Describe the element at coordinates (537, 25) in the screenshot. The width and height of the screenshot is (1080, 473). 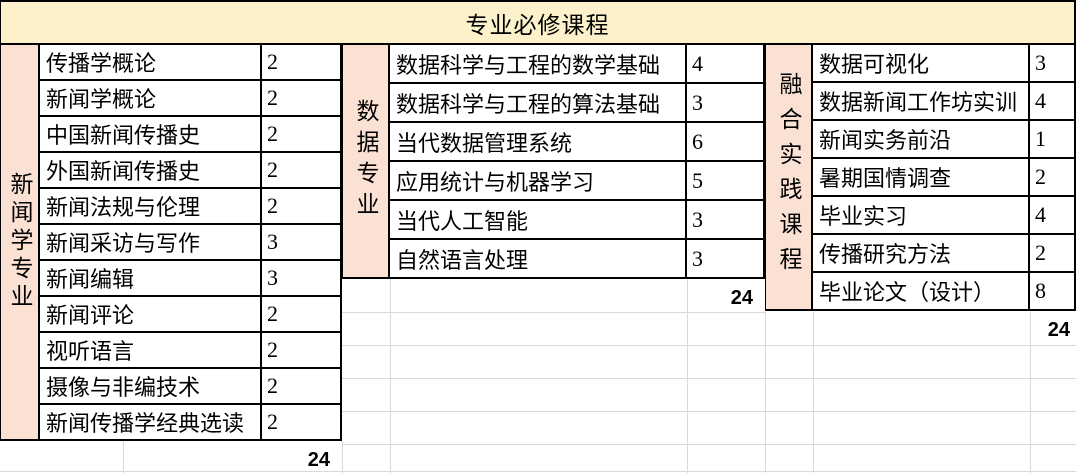
I see `table-title: 专业必修课程` at that location.